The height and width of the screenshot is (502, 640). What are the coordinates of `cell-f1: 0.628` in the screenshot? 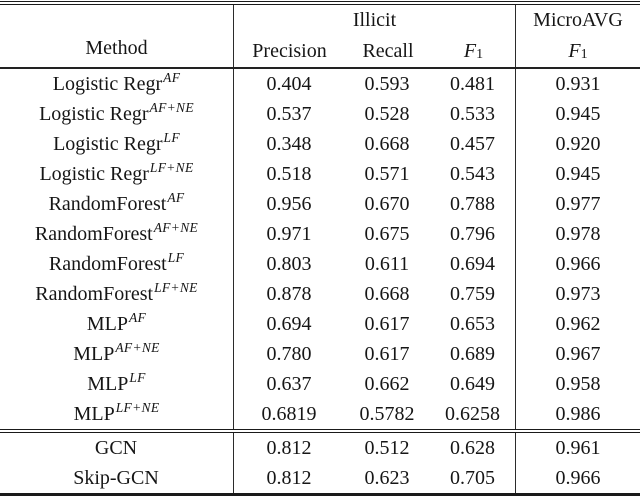 It's located at (472, 447).